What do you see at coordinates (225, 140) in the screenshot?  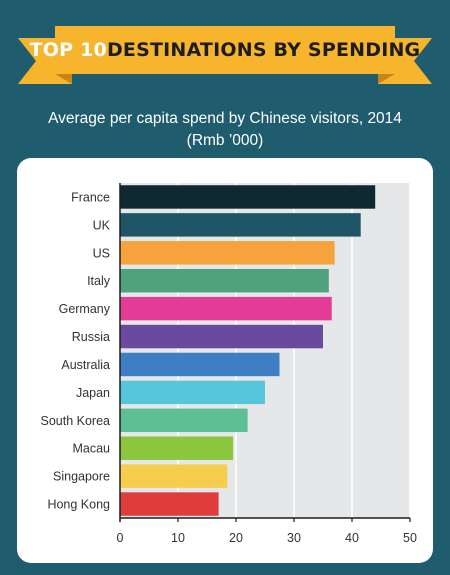 I see `chart-subtitle-line2: (Rmb ’000)` at bounding box center [225, 140].